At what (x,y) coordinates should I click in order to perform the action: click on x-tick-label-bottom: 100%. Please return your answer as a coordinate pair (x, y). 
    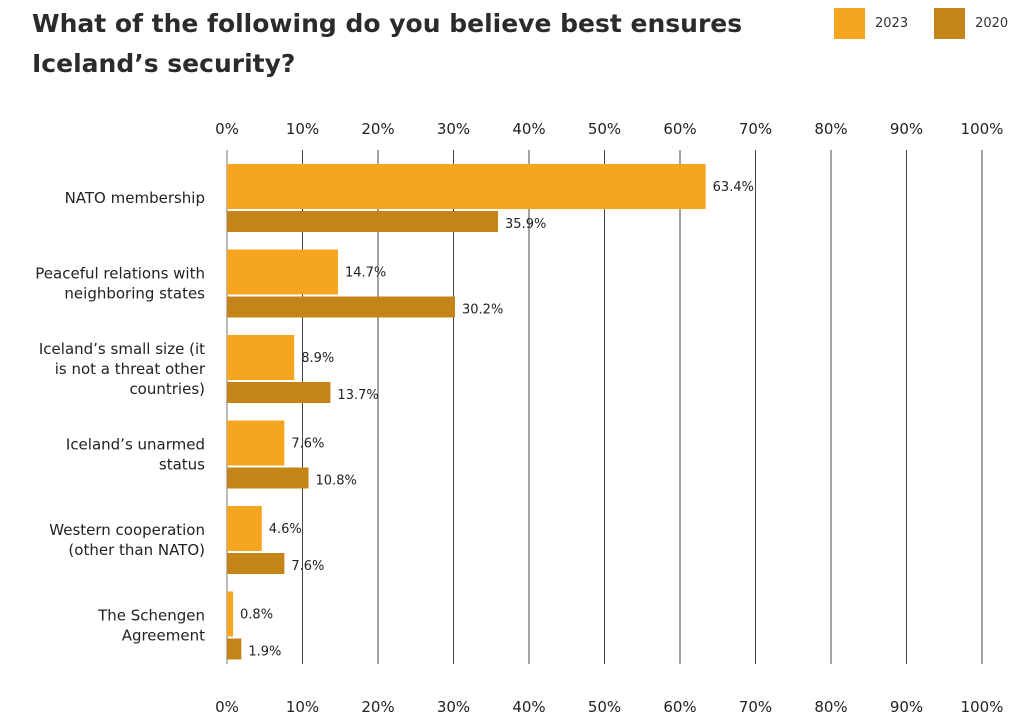
    Looking at the image, I should click on (982, 707).